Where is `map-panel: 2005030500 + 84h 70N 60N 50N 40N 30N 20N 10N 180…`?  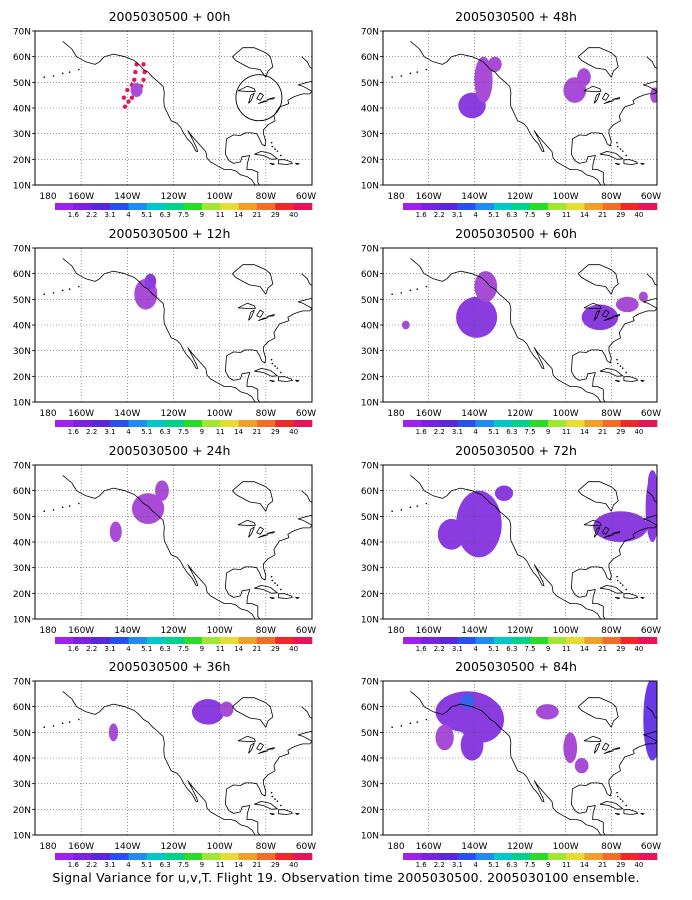
map-panel: 2005030500 + 84h 70N 60N 50N 40N 30N 20N 10N 180… is located at coordinates (511, 764).